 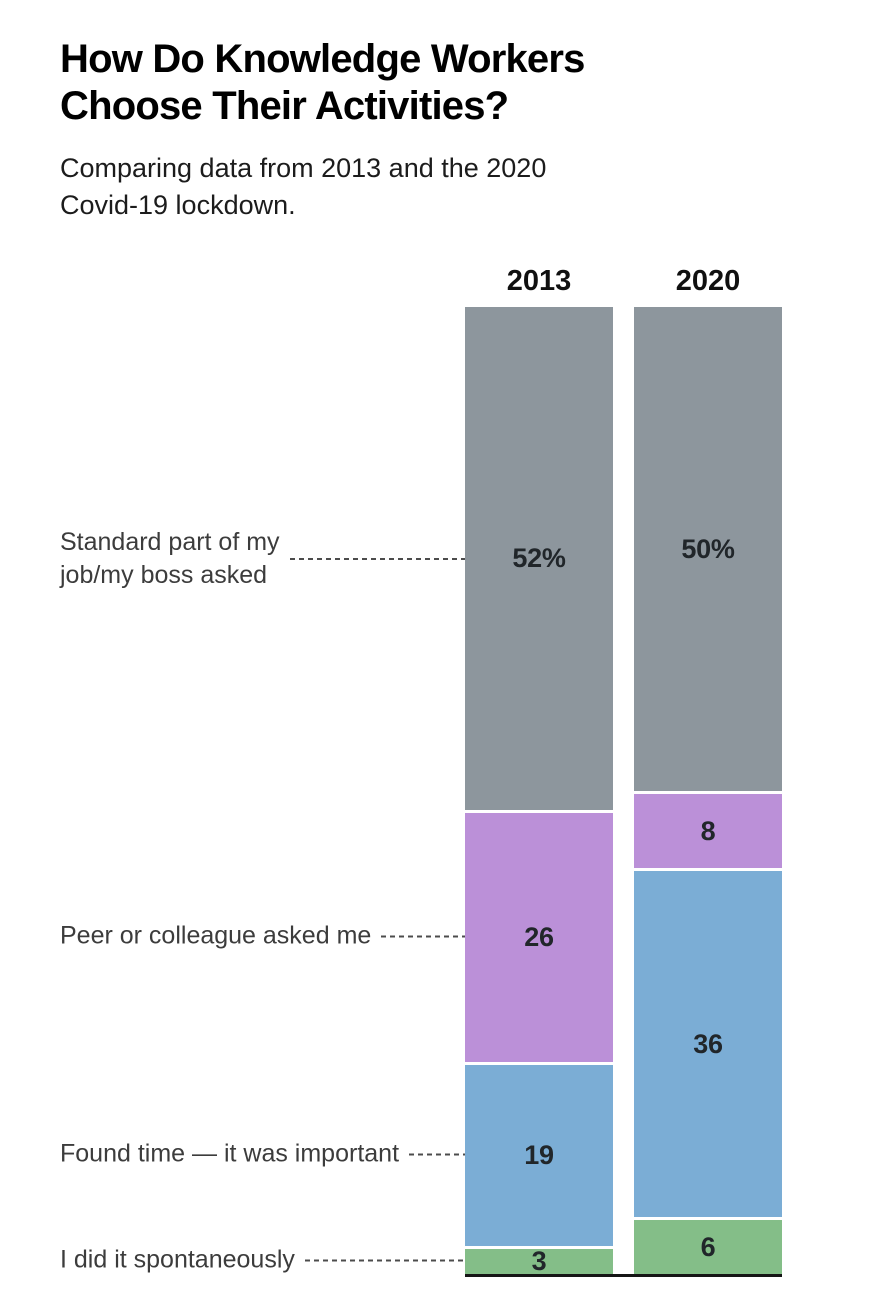 What do you see at coordinates (539, 281) in the screenshot?
I see `column-header-2013: 2013` at bounding box center [539, 281].